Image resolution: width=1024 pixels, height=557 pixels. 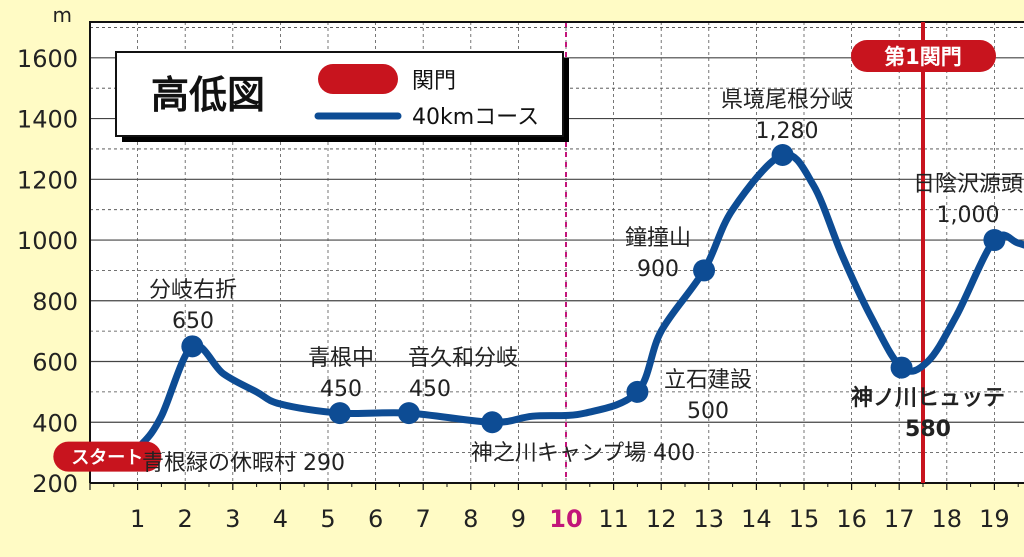 What do you see at coordinates (47, 59) in the screenshot?
I see `y-tick-label: 1600` at bounding box center [47, 59].